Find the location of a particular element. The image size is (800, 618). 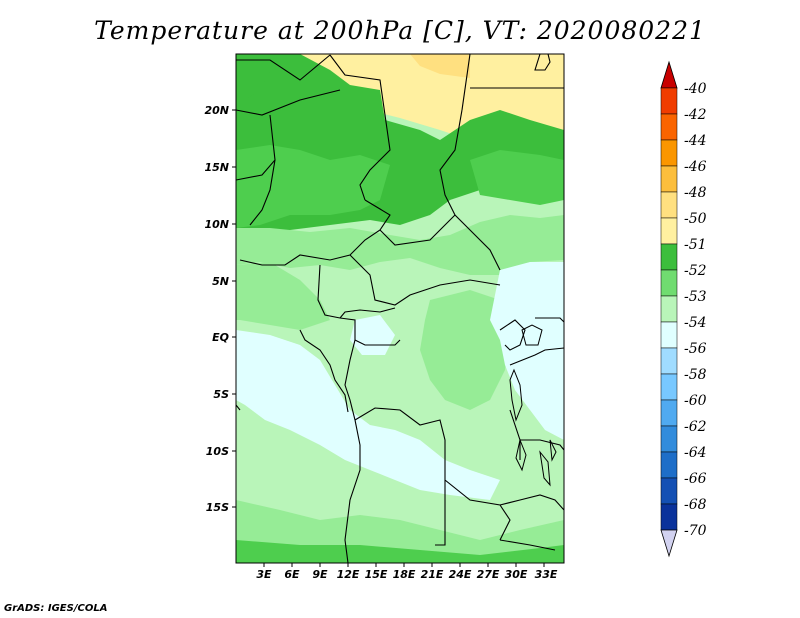

legend-label: -52 is located at coordinates (695, 271).